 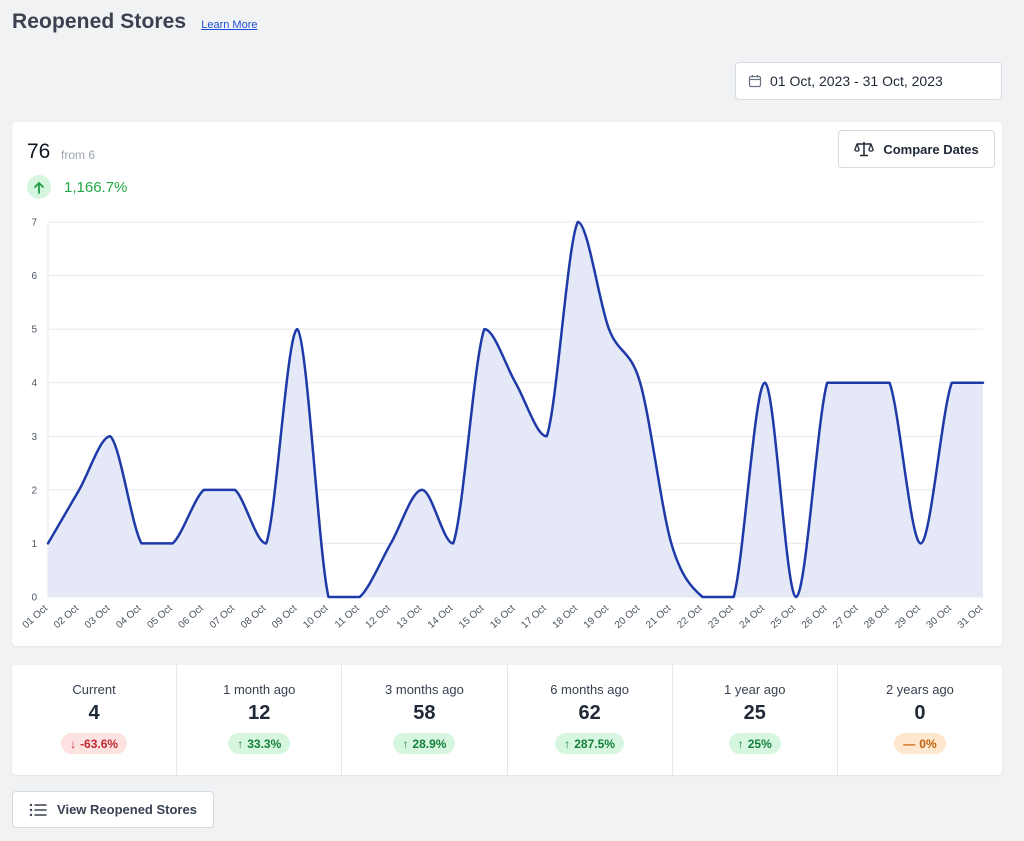 I want to click on view-reopened-stores-label: View Reopened Stores, so click(x=127, y=809).